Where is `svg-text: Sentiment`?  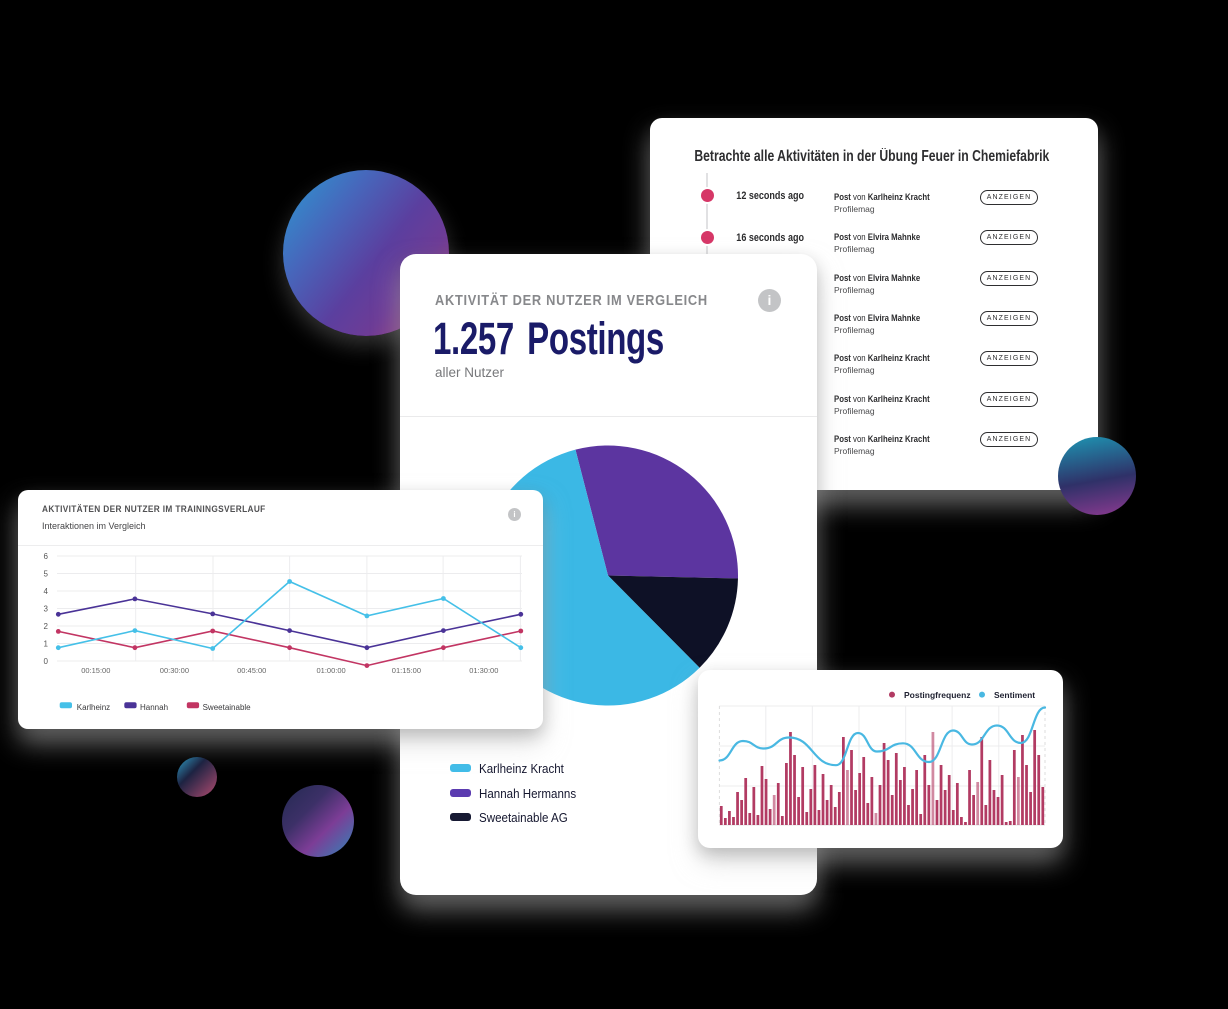 svg-text: Sentiment is located at coordinates (1014, 695).